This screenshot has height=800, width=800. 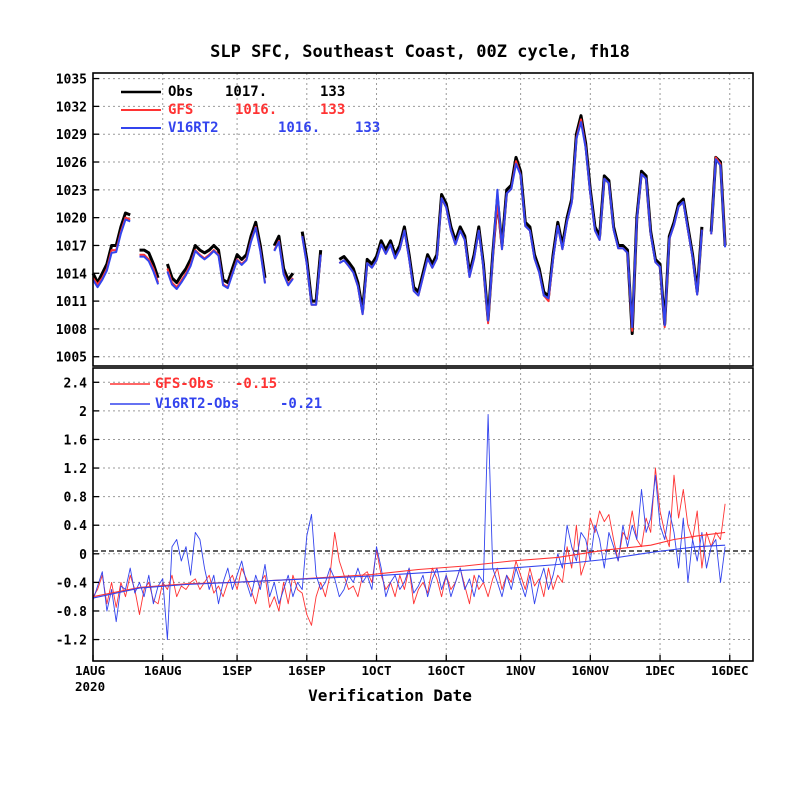 What do you see at coordinates (521, 670) in the screenshot?
I see `x-tick-label: 1NOV` at bounding box center [521, 670].